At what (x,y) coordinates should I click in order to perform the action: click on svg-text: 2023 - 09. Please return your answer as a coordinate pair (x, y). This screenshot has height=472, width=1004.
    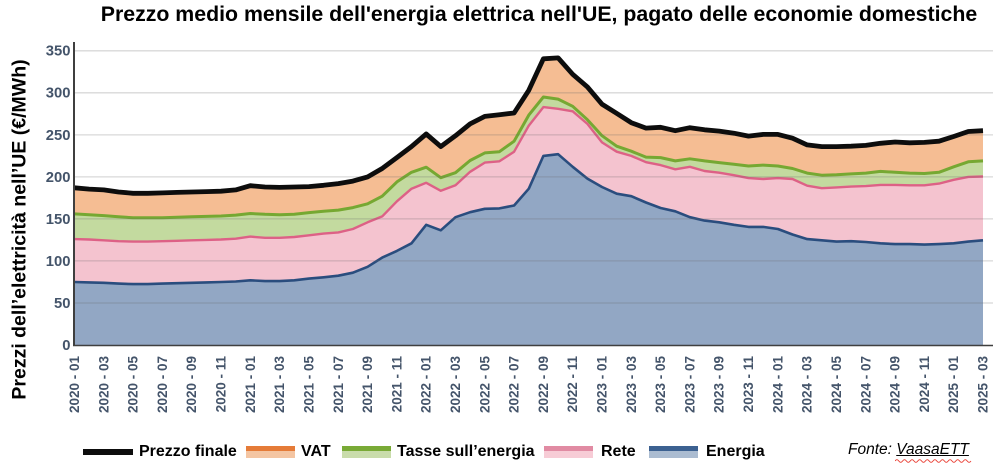
    Looking at the image, I should click on (719, 384).